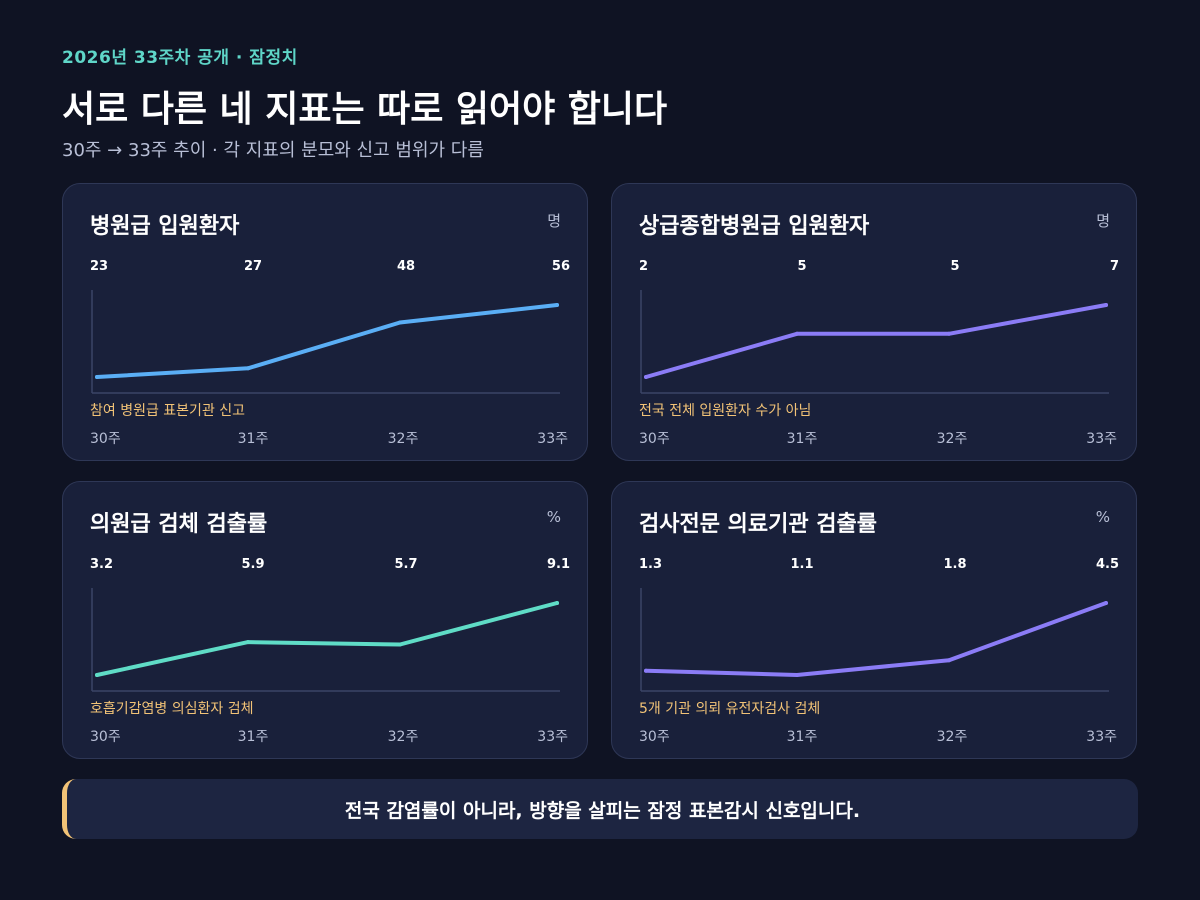 The image size is (1200, 900). What do you see at coordinates (365, 109) in the screenshot?
I see `page-title: 서로 다른 네 지표는 따로 읽어야 합니다` at bounding box center [365, 109].